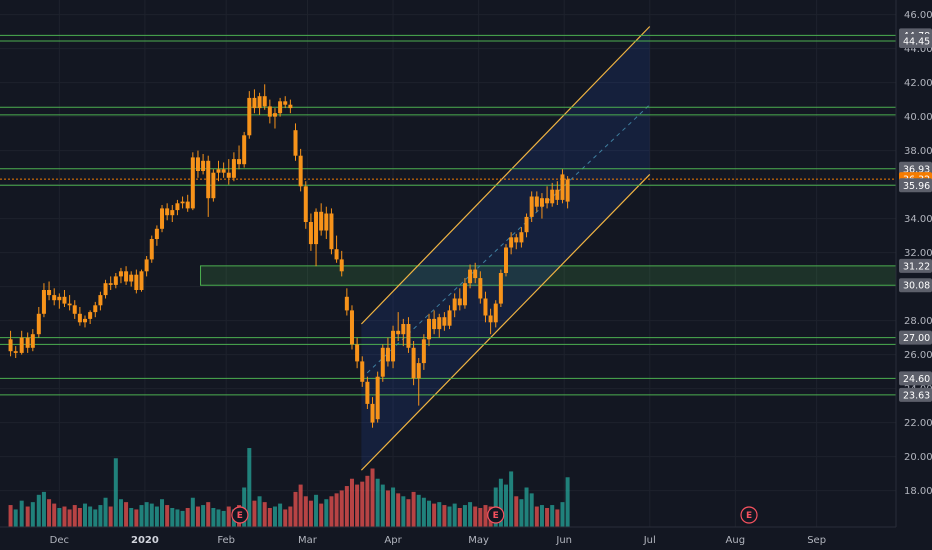 The height and width of the screenshot is (550, 932). I want to click on price-label-9: 23.63, so click(915, 394).